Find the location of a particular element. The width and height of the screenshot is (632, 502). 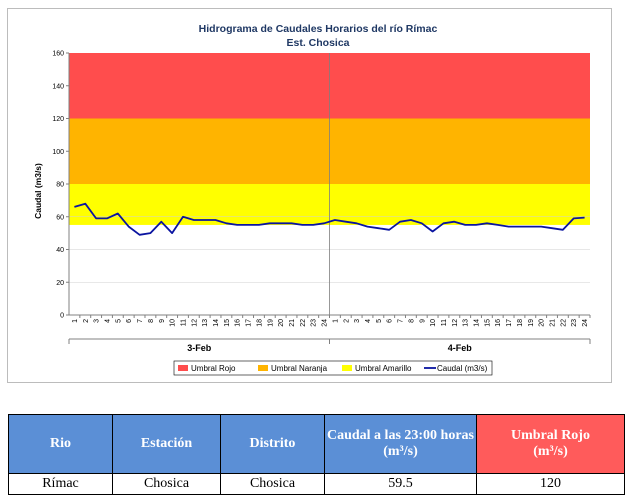

y-tick-label: 0 is located at coordinates (62, 316).